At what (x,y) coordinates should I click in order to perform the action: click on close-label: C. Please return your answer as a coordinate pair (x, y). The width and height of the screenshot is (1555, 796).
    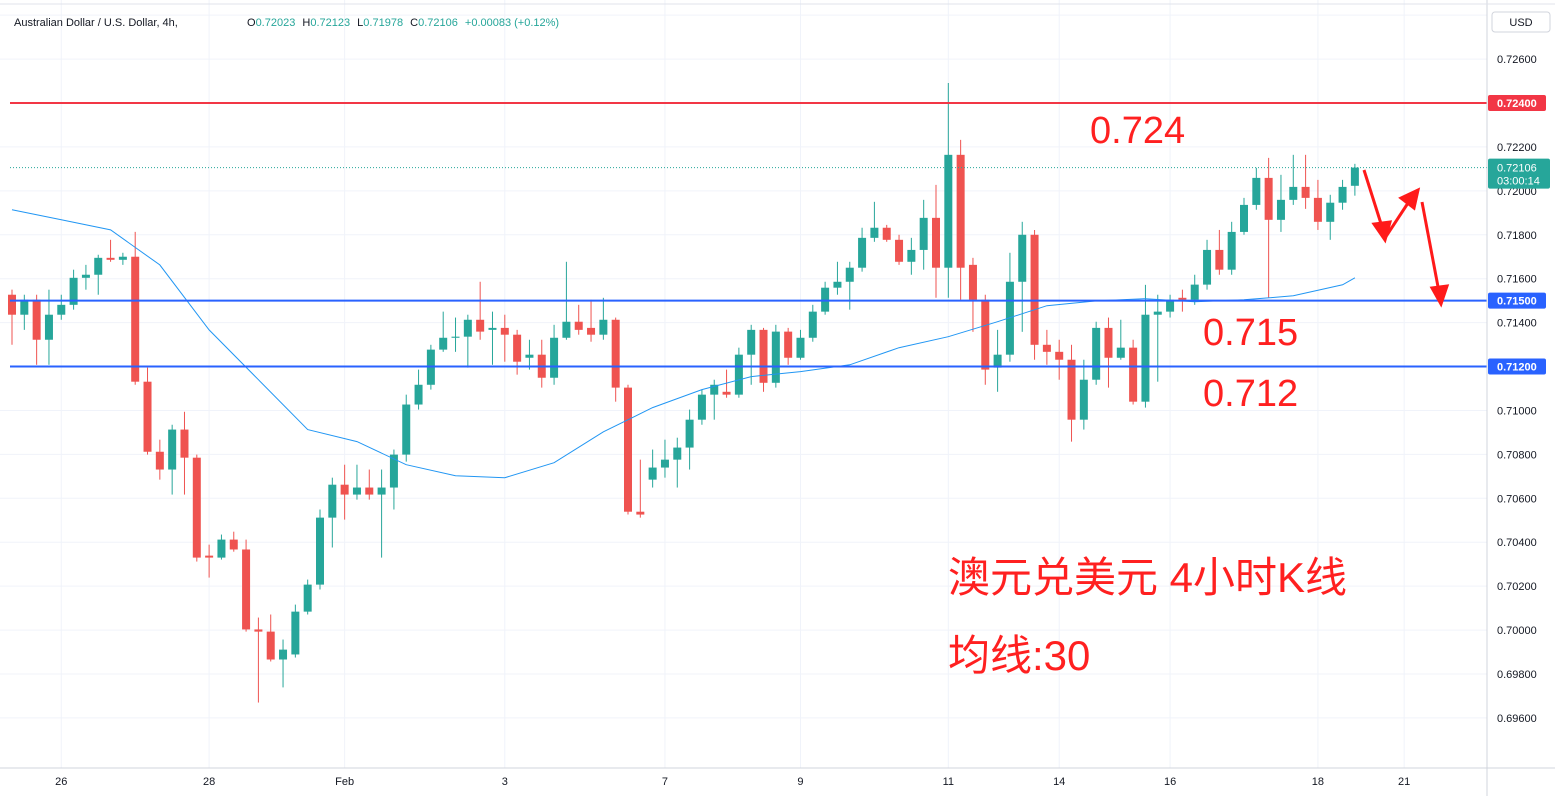
    Looking at the image, I should click on (414, 23).